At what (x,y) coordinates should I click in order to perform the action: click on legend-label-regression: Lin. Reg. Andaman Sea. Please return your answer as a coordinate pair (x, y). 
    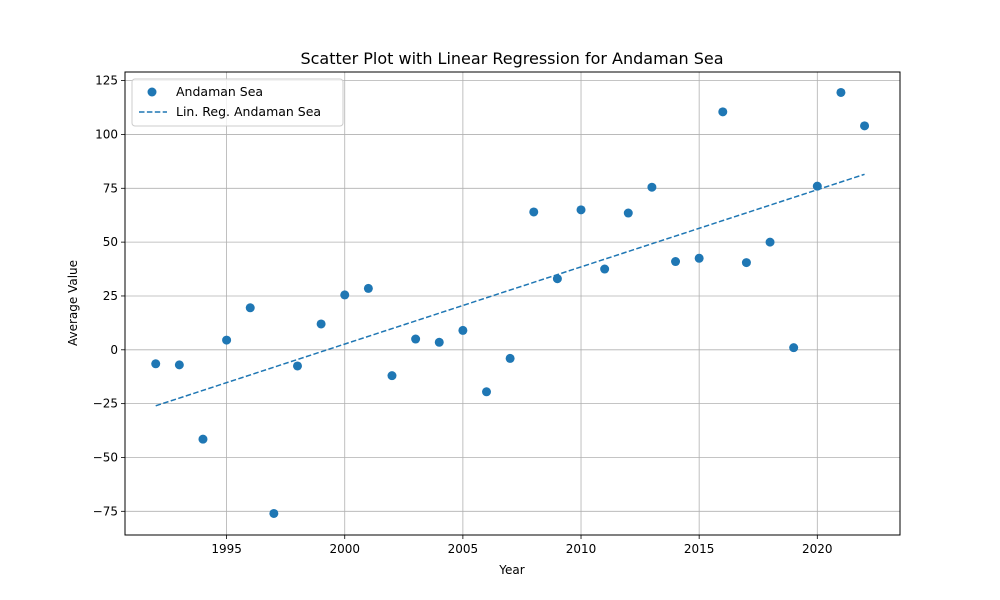
    Looking at the image, I should click on (248, 111).